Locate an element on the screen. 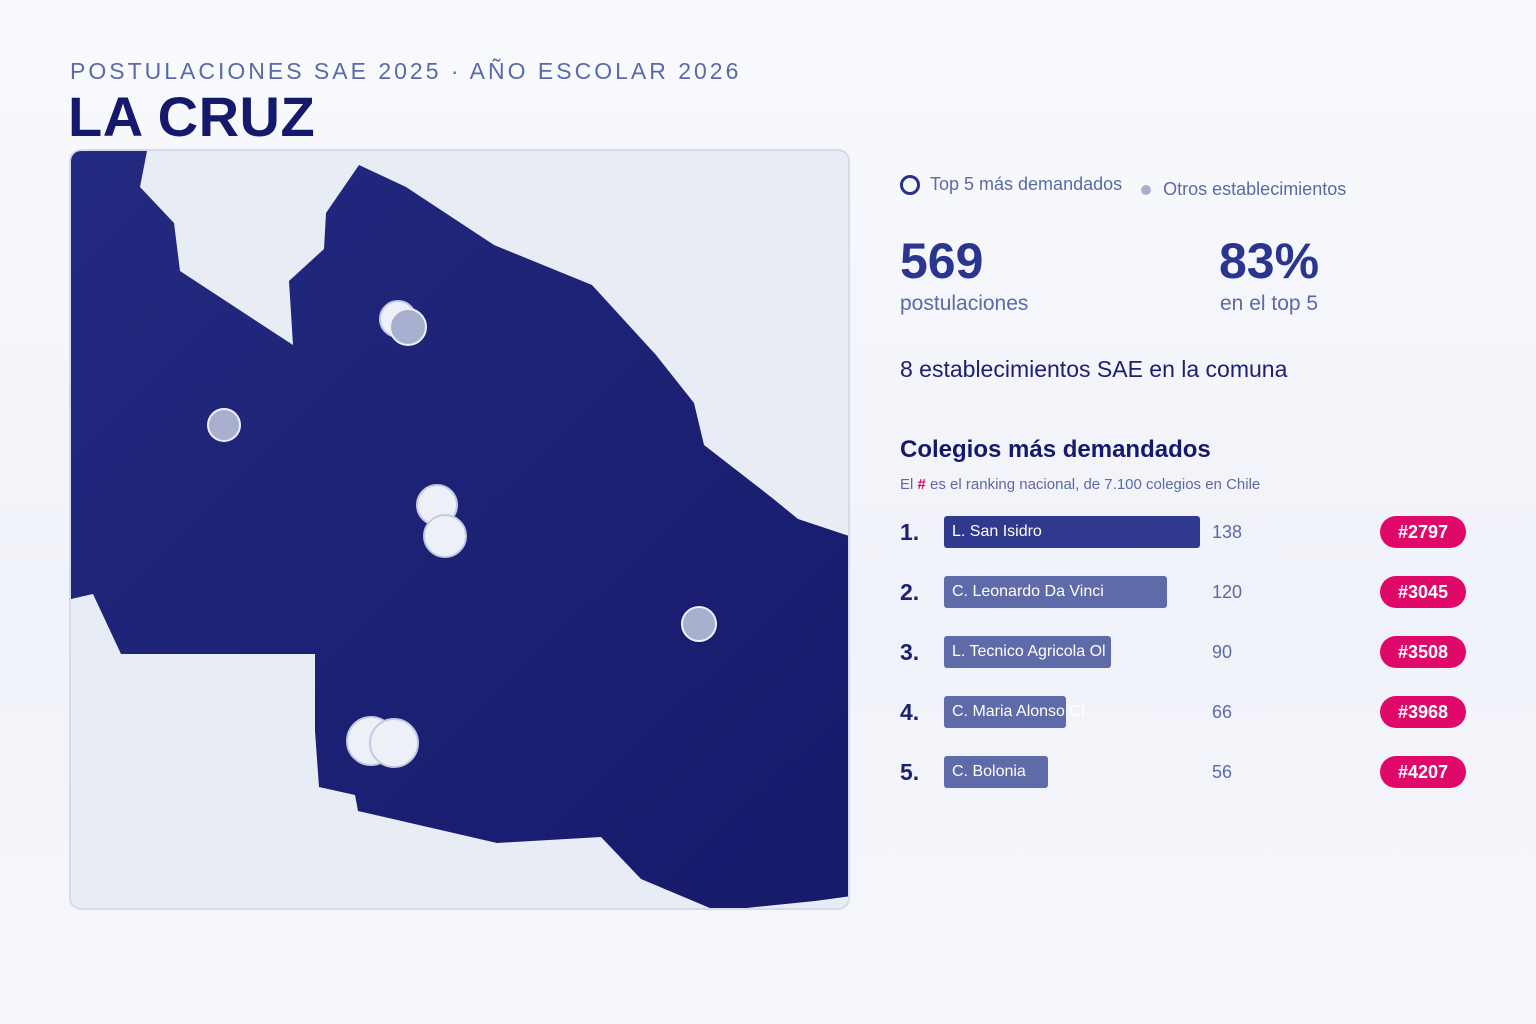 This screenshot has width=1536, height=1024. top5-share: 83% is located at coordinates (1269, 261).